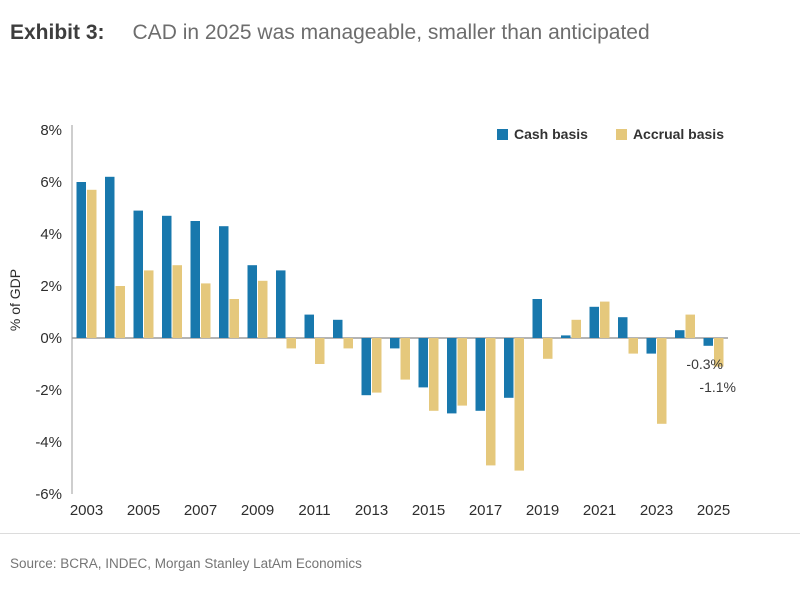  What do you see at coordinates (143, 510) in the screenshot?
I see `x-tick-label: 2005` at bounding box center [143, 510].